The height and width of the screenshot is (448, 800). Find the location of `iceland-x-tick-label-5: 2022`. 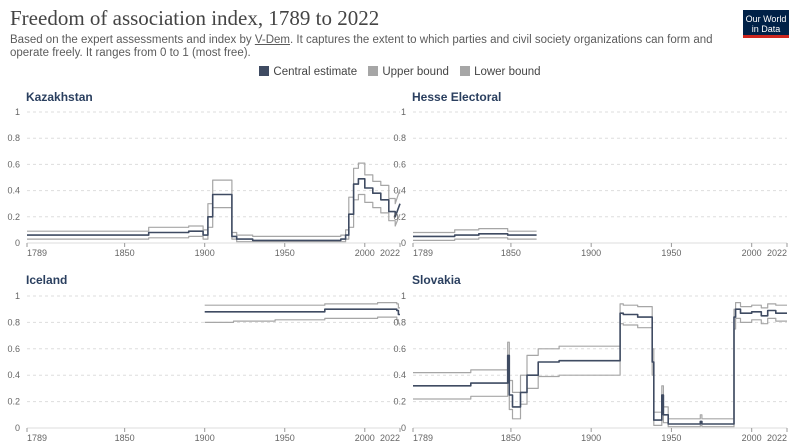

iceland-x-tick-label-5: 2022 is located at coordinates (390, 438).